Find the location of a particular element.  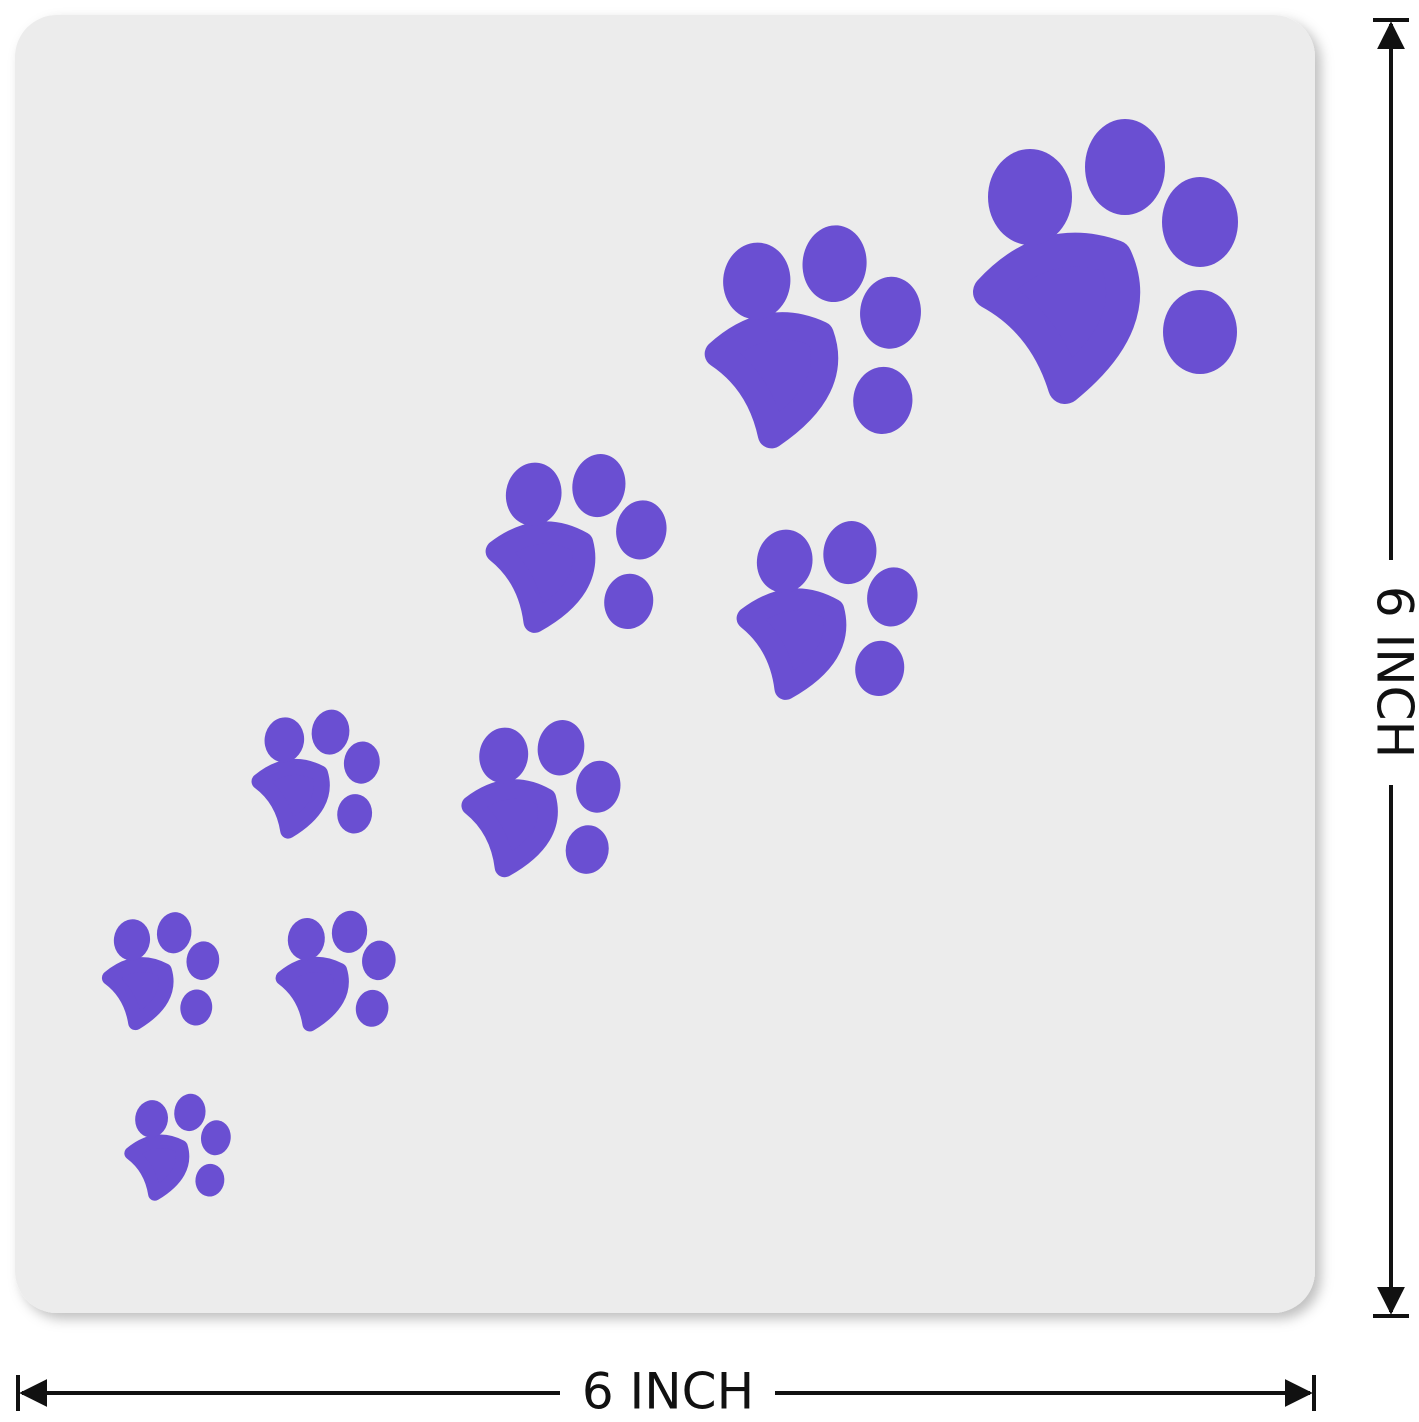

width-label: 6 INCH is located at coordinates (668, 1392).